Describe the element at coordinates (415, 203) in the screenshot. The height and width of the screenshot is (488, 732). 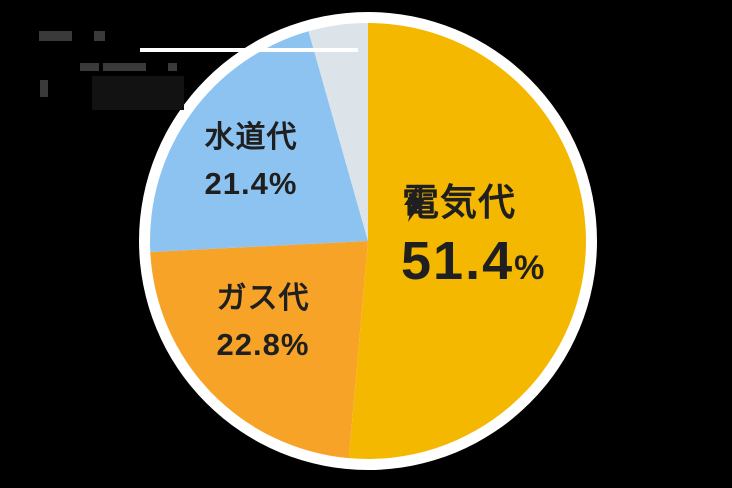
I see `lightning-bolt-icon` at that location.